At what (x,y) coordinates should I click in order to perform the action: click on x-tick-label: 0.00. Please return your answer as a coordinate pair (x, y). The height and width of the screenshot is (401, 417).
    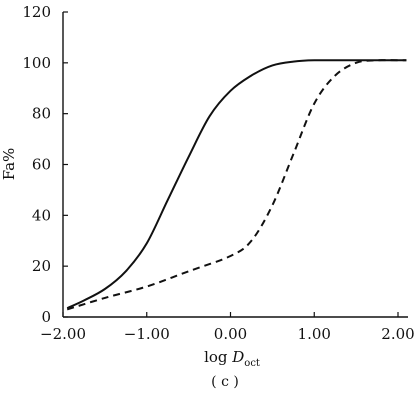
    Looking at the image, I should click on (230, 334).